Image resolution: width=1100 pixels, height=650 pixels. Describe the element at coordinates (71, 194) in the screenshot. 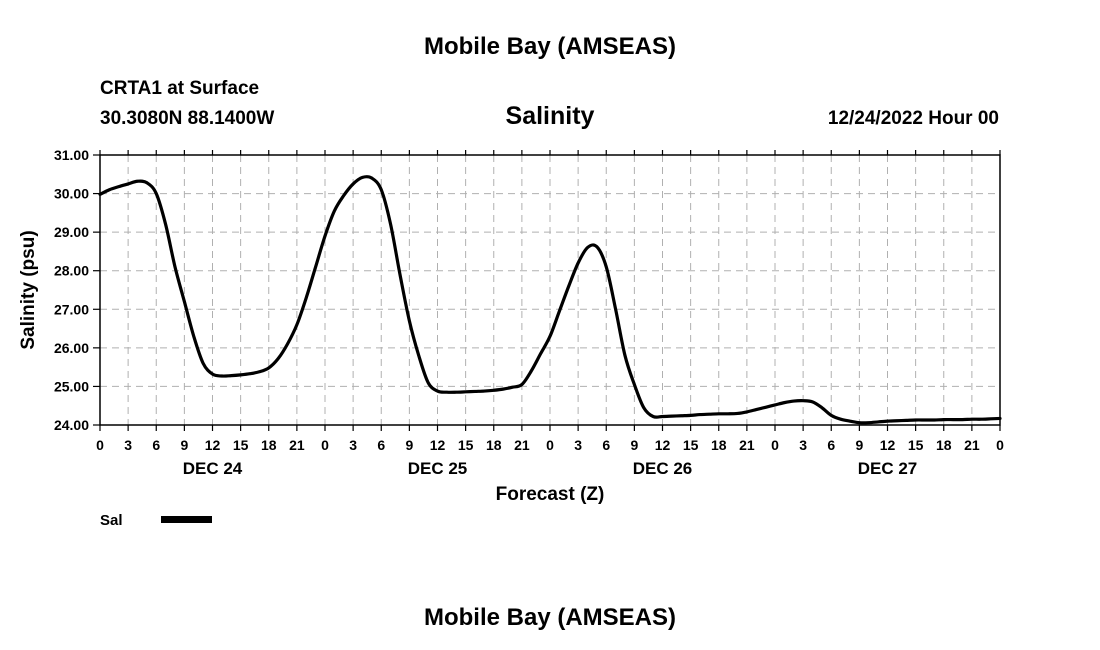

I see `y-tick-label: 30.00` at that location.